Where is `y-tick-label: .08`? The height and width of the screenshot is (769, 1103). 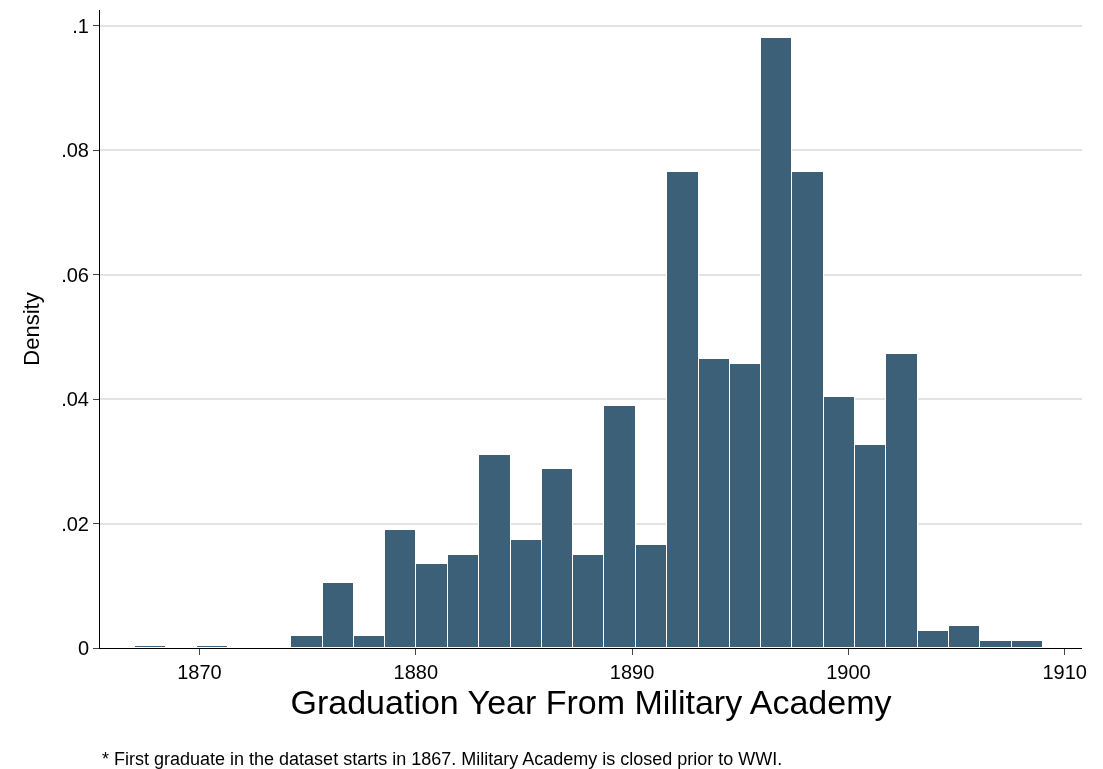 y-tick-label: .08 is located at coordinates (75, 150).